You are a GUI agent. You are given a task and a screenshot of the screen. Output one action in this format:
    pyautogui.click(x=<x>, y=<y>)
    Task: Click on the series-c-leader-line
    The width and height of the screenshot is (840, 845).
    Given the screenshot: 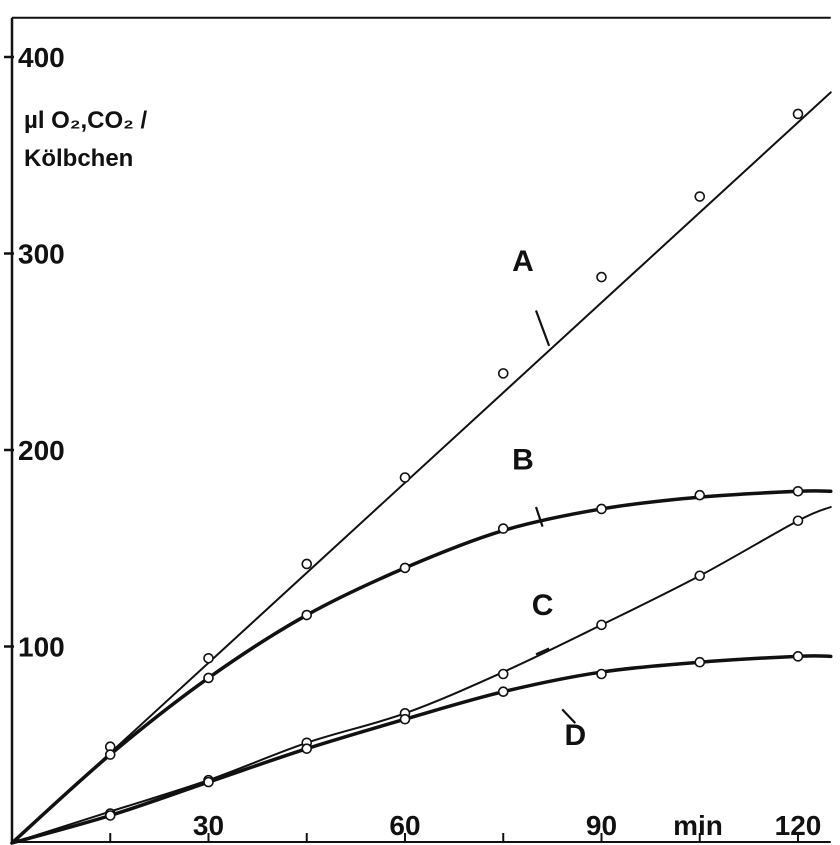 What is the action you would take?
    pyautogui.click(x=542, y=651)
    